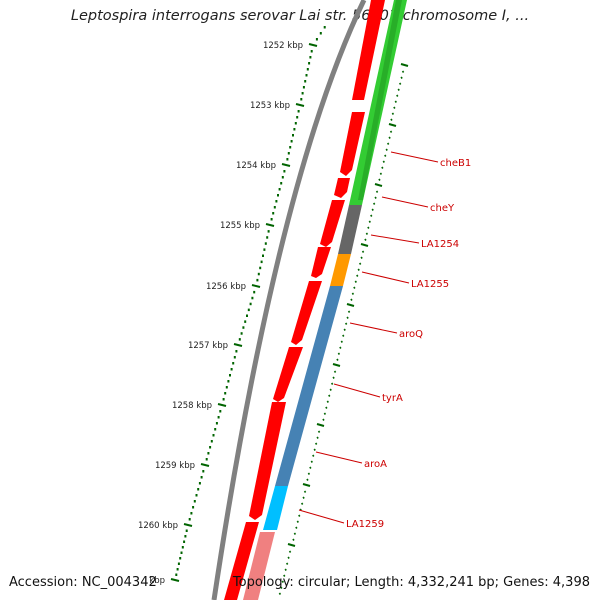 The width and height of the screenshot is (600, 600). What do you see at coordinates (275, 508) in the screenshot?
I see `reverse-gene-cyan` at bounding box center [275, 508].